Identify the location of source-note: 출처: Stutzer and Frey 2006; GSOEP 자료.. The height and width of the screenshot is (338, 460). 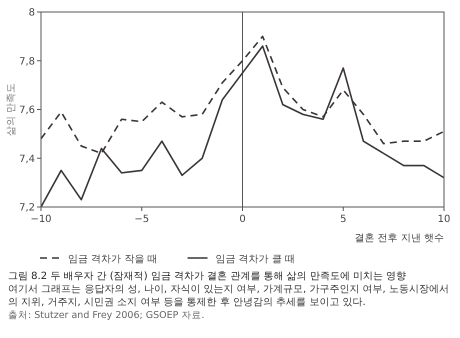
(107, 315).